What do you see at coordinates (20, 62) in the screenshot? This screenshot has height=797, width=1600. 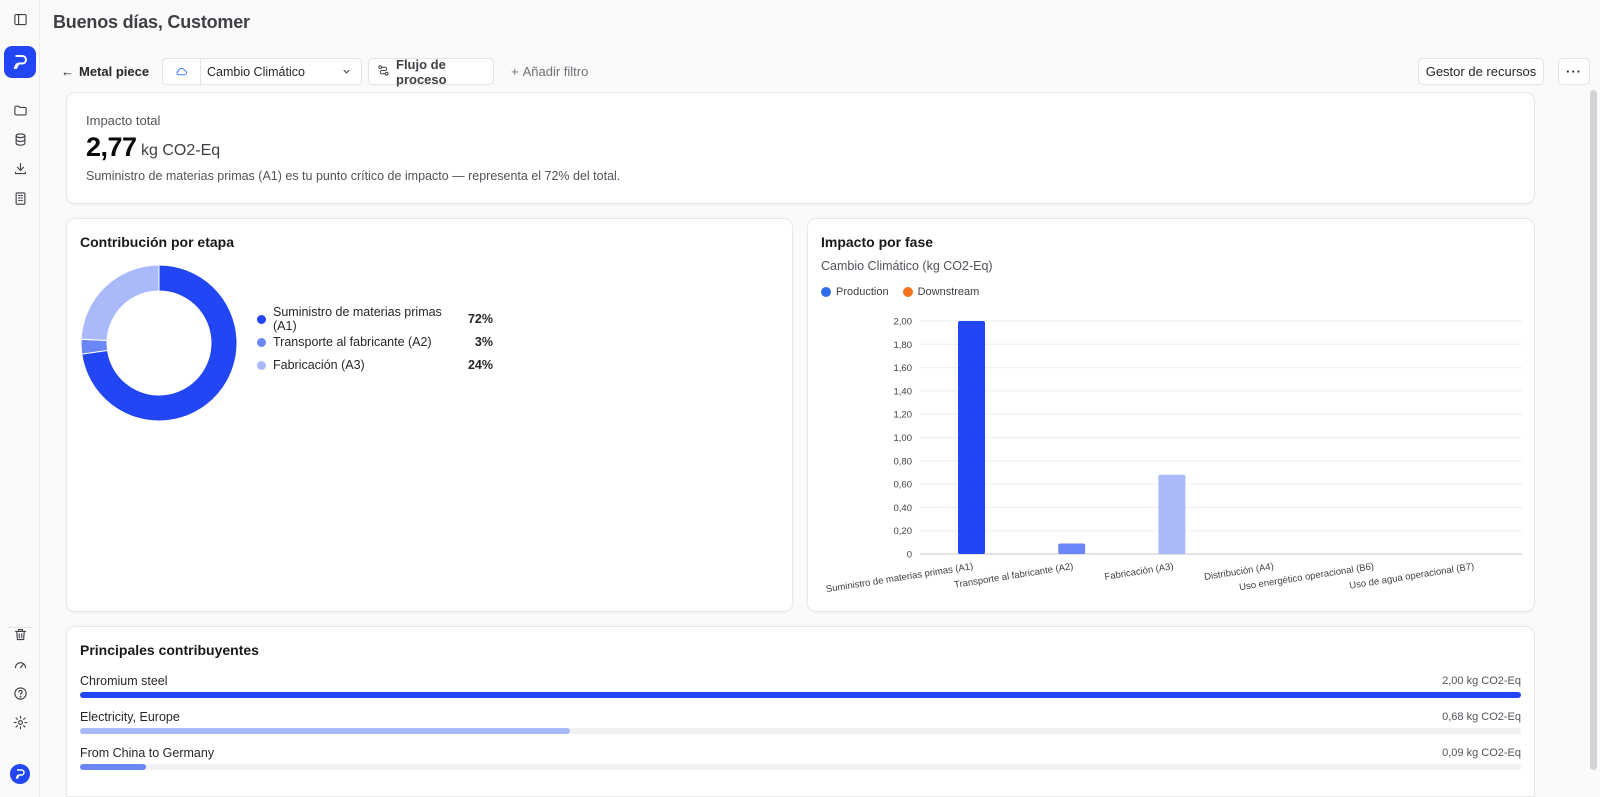 I see `app-logo` at bounding box center [20, 62].